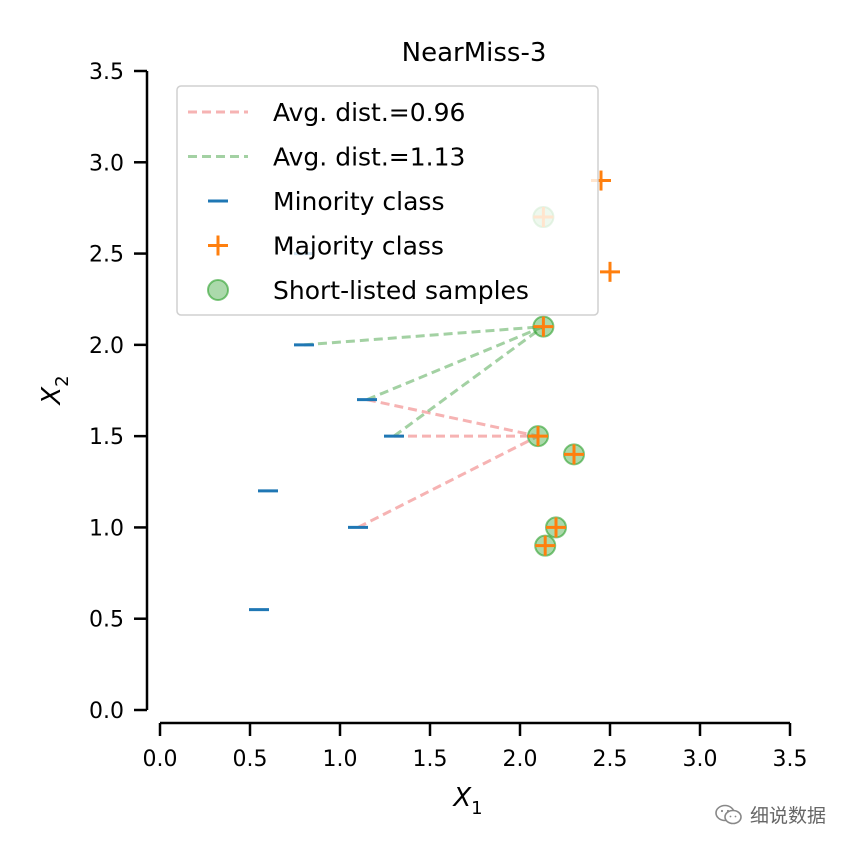 Image resolution: width=850 pixels, height=850 pixels. What do you see at coordinates (52, 396) in the screenshot?
I see `y-axis-title-main: X` at bounding box center [52, 396].